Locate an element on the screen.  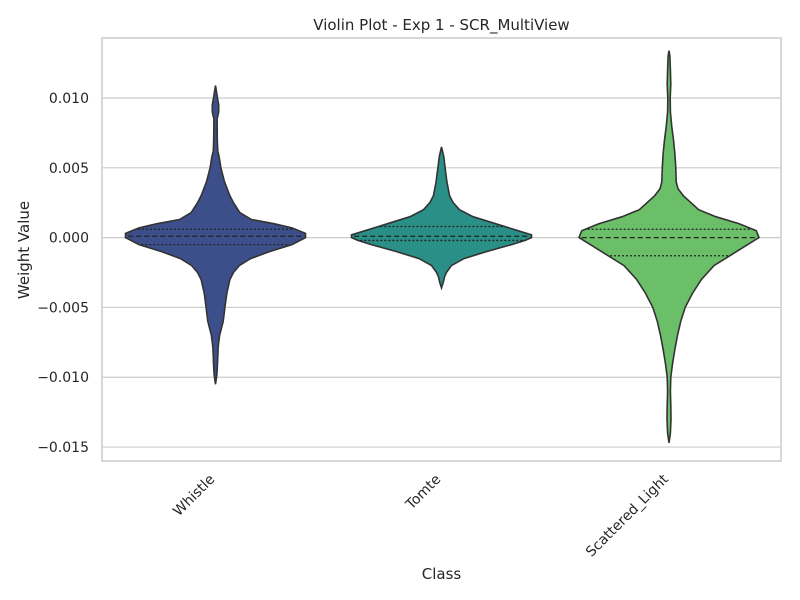
violin-scattered-light is located at coordinates (669, 247).